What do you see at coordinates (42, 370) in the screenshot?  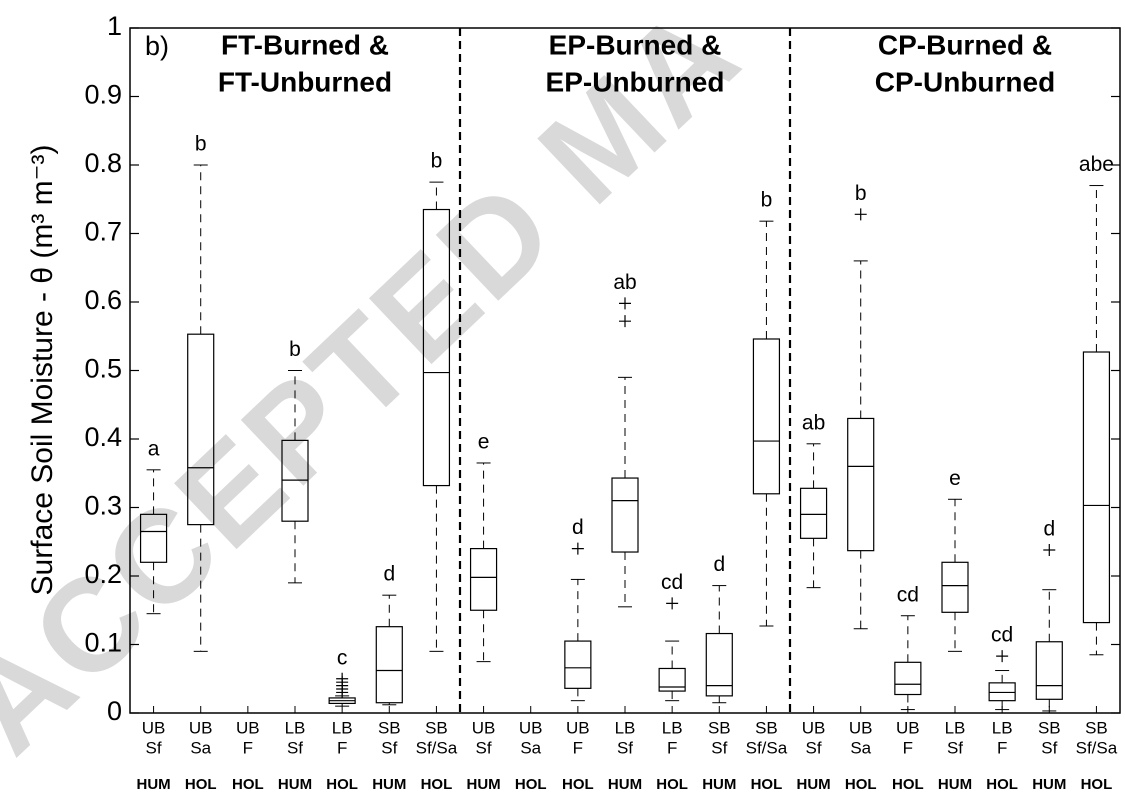 I see `y-axis-label: Surface Soil Moisture - θ (m³ m⁻³)` at bounding box center [42, 370].